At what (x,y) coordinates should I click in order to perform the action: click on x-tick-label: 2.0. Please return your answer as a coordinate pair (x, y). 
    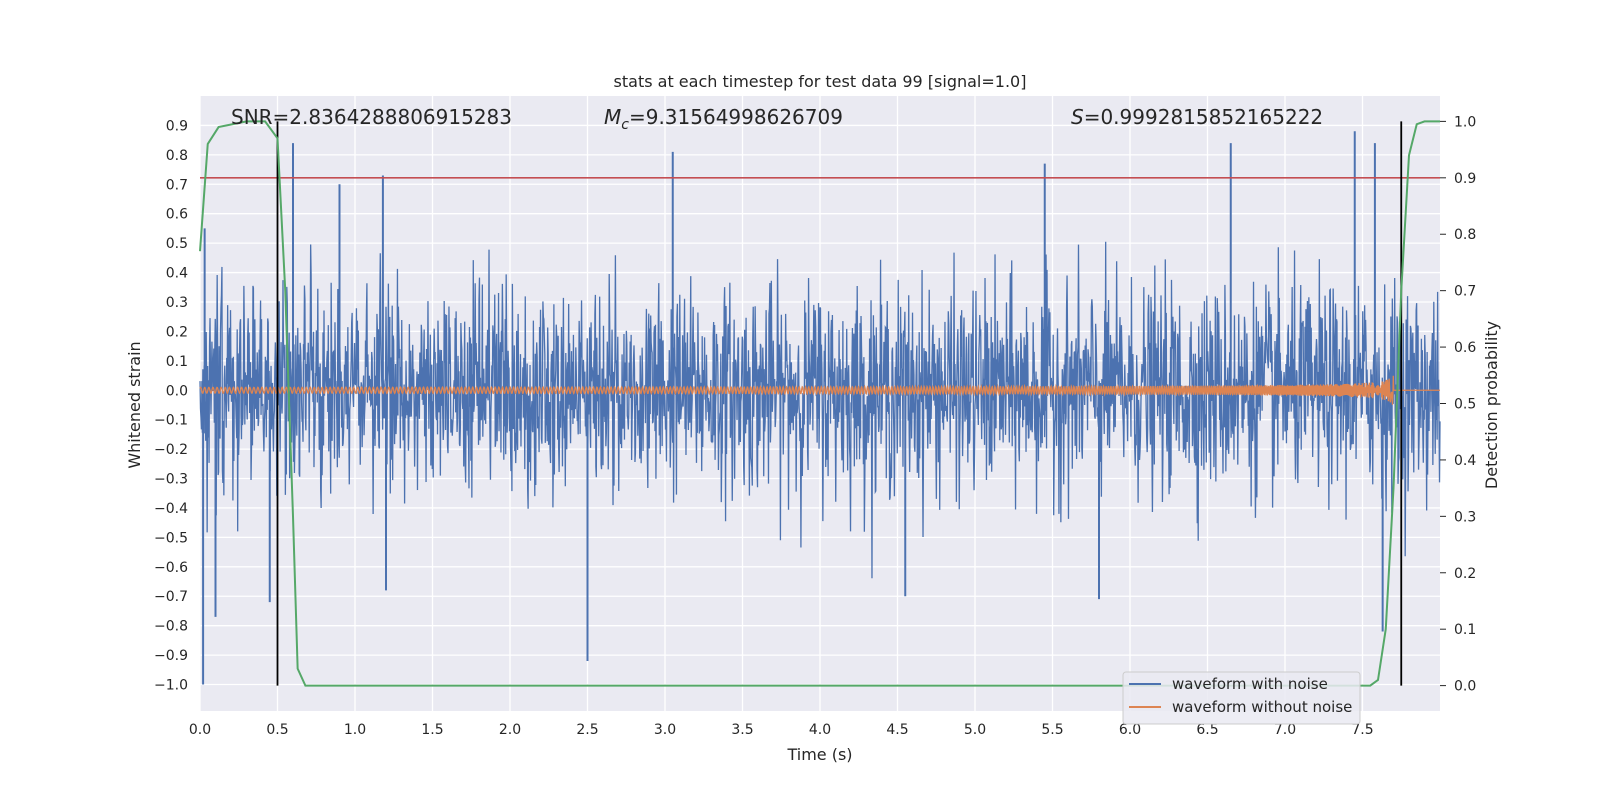
    Looking at the image, I should click on (510, 730).